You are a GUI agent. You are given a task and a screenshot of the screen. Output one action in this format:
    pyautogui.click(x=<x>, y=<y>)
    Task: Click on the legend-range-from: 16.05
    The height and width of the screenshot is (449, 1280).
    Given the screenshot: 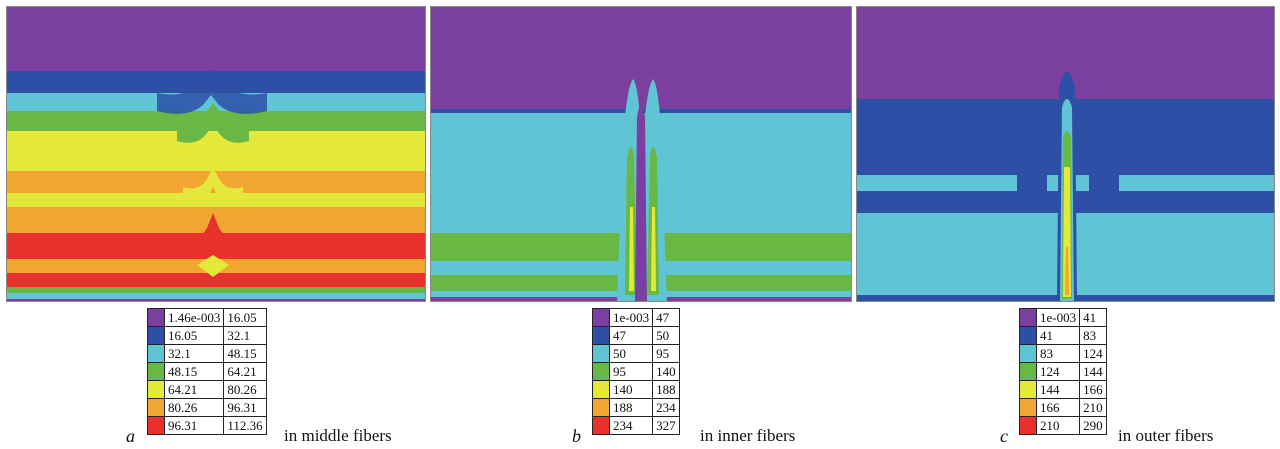 What is the action you would take?
    pyautogui.click(x=194, y=335)
    